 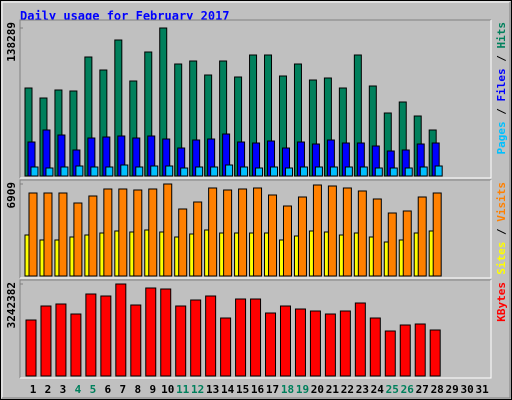 I want to click on y-tick-label: 6909, so click(x=11, y=195).